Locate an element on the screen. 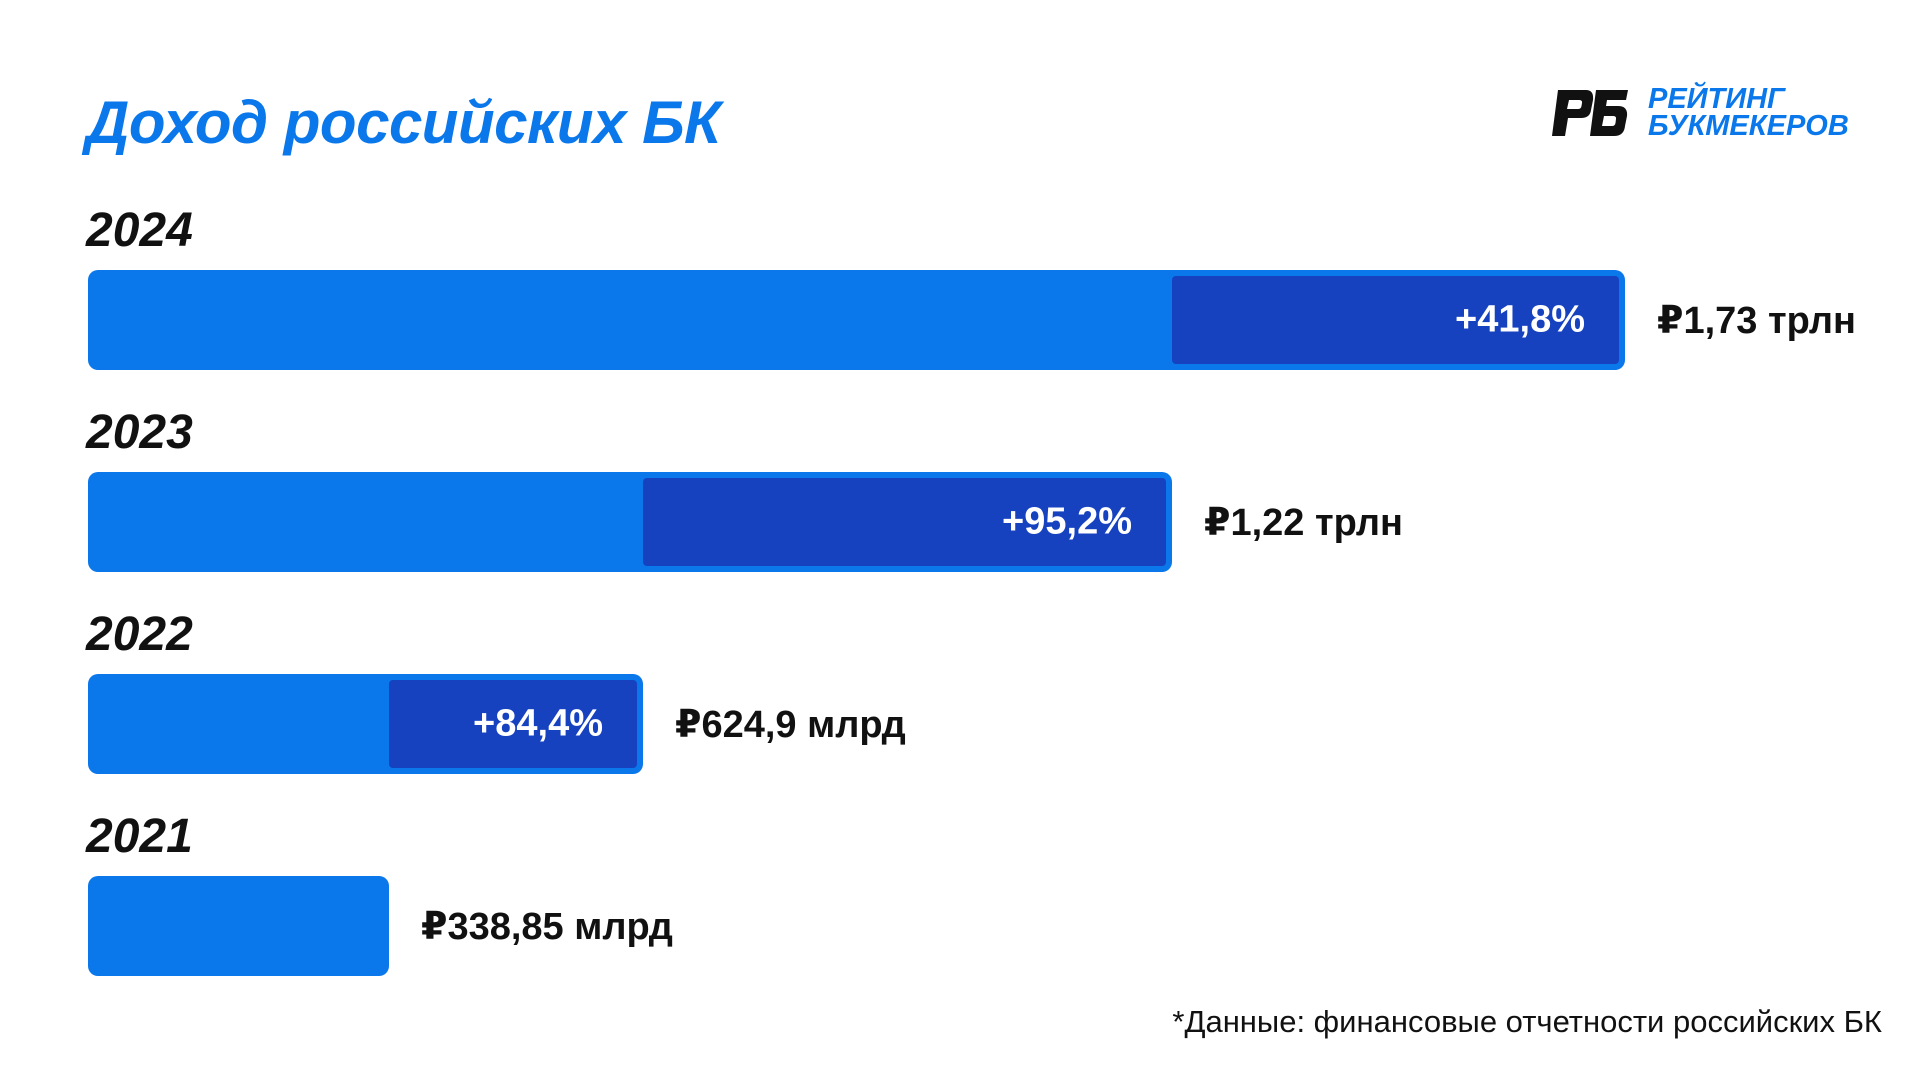  year-label: 2022 is located at coordinates (139, 634).